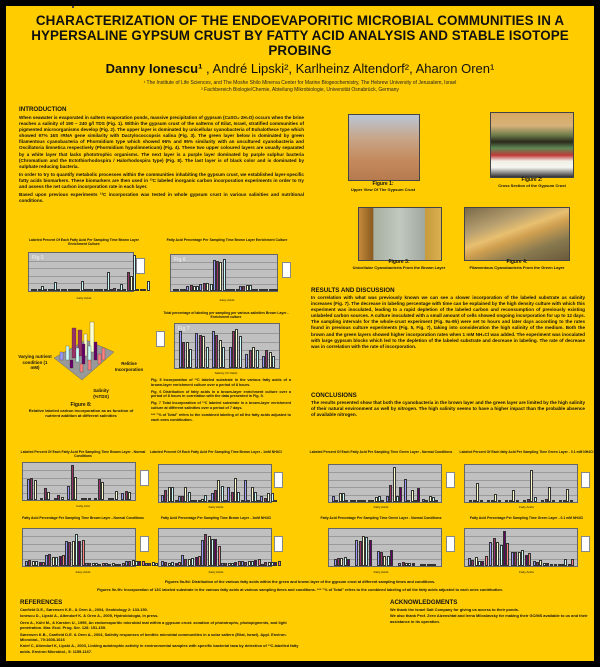  Describe the element at coordinates (400, 234) in the screenshot. I see `figure-3-photo` at that location.